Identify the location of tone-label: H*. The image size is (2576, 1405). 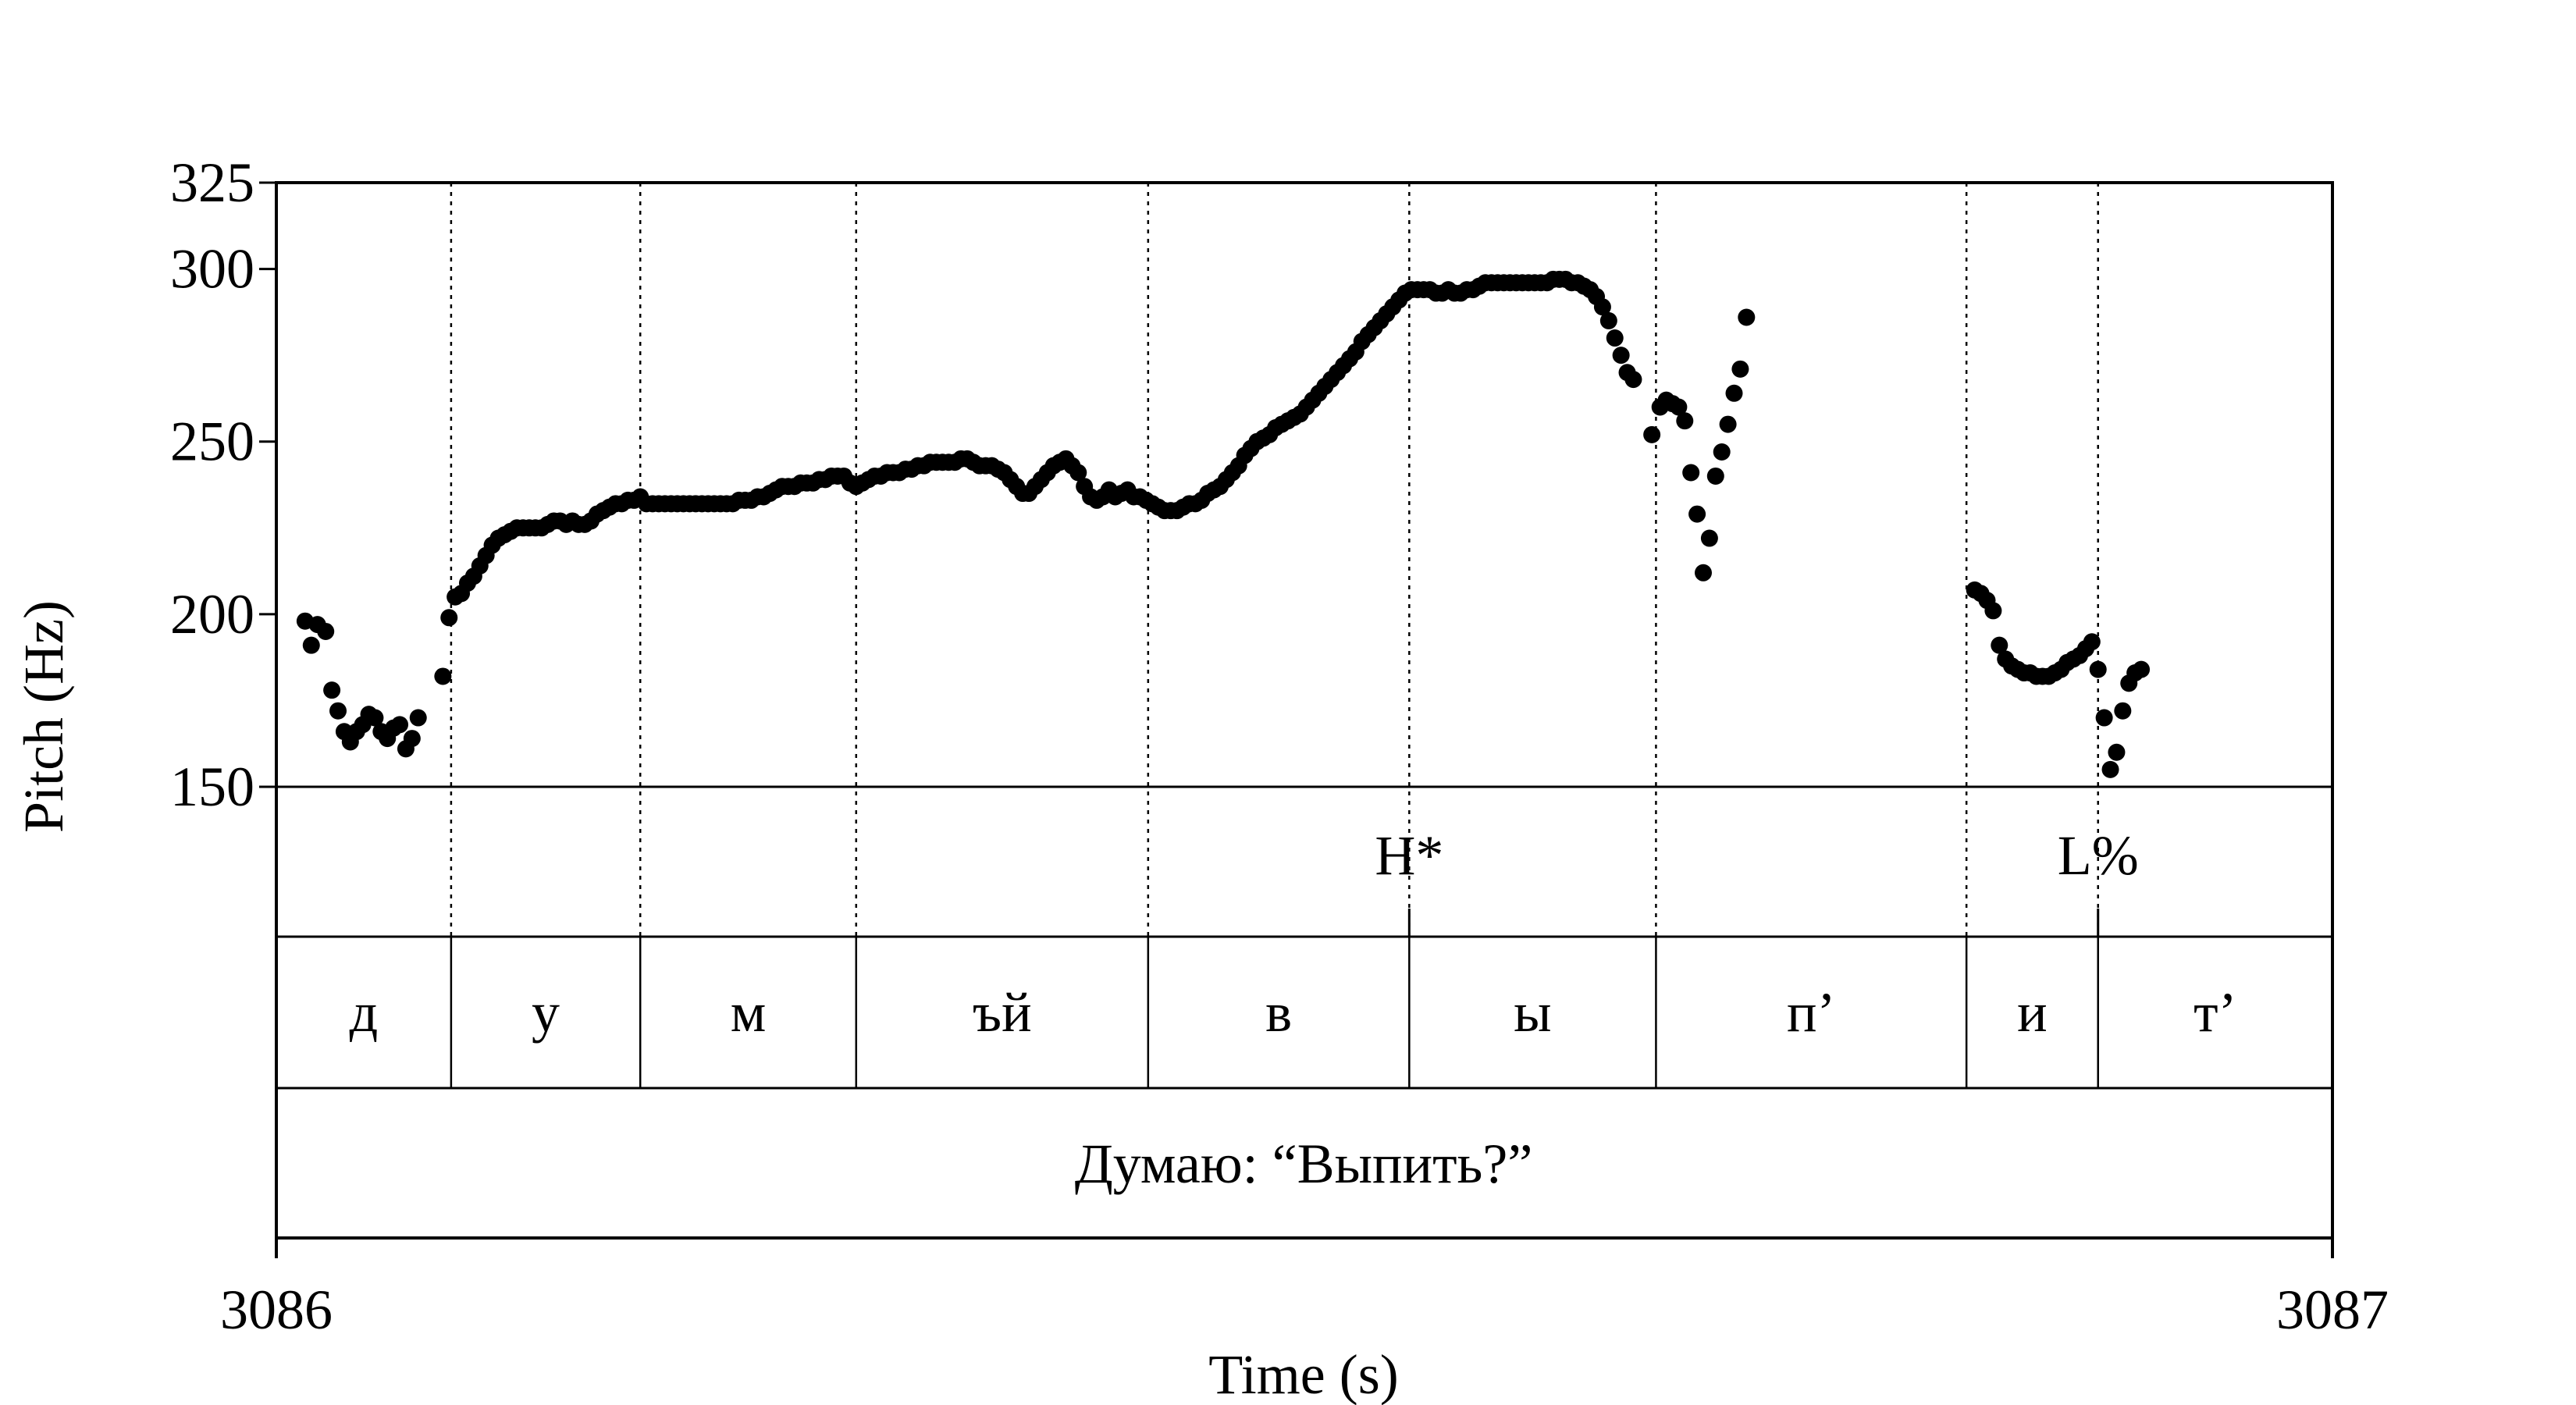
(1409, 856).